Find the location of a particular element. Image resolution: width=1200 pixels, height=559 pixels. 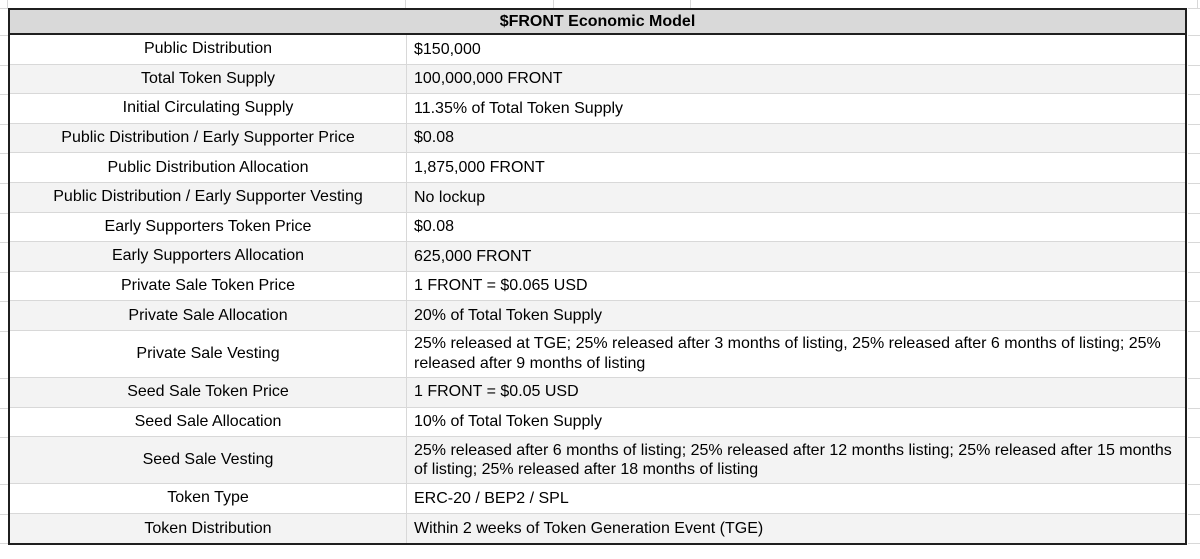

table-row: Public Distribution $150,000 is located at coordinates (597, 50).